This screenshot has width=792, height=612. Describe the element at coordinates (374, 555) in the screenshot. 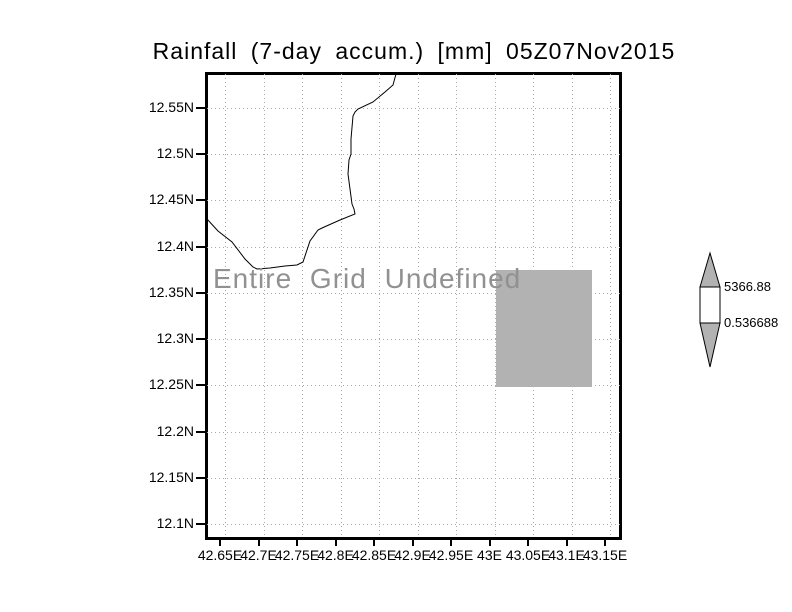

I see `lon-tick-label: 42.85E` at that location.